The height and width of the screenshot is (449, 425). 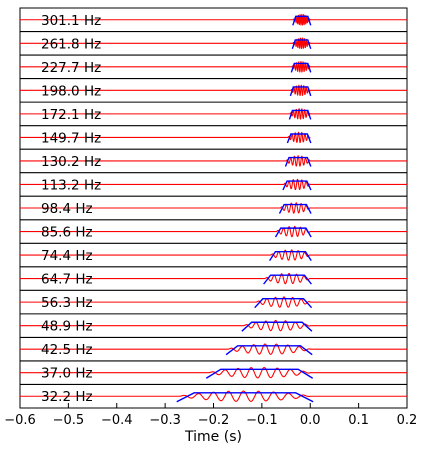 I want to click on band-label: 149.7 Hz, so click(x=71, y=138).